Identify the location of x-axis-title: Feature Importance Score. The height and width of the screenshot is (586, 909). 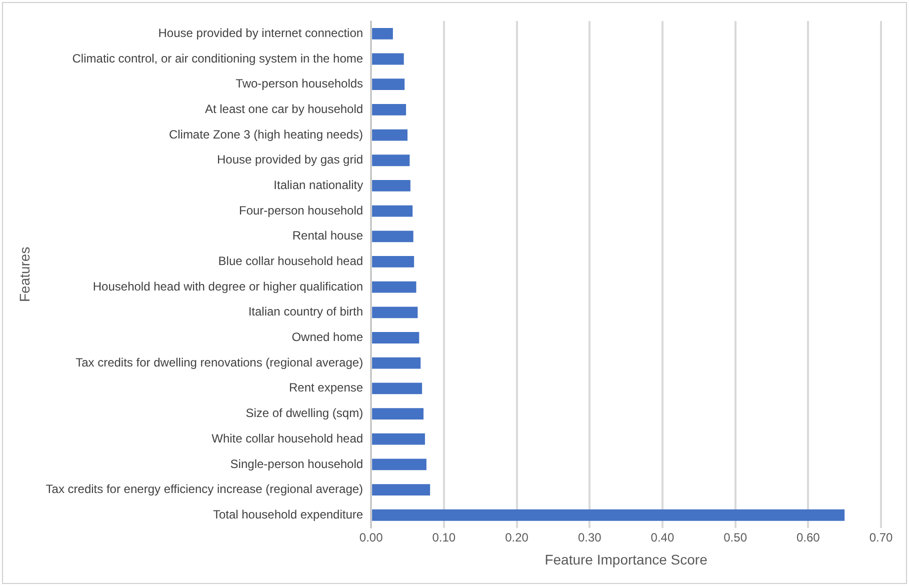
(626, 559).